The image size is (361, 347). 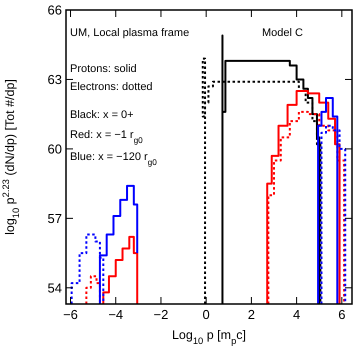 I want to click on x-tick-label: 4, so click(x=296, y=314).